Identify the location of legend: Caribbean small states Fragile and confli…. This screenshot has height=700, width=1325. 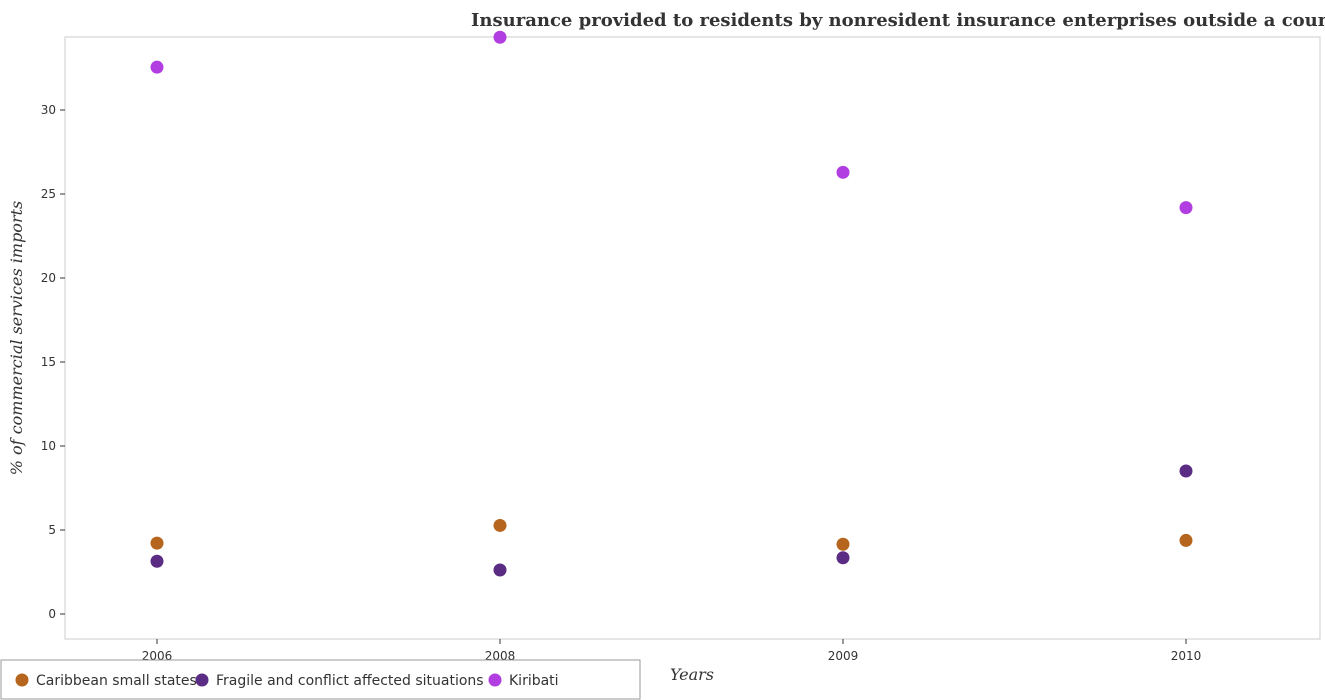
(320, 679).